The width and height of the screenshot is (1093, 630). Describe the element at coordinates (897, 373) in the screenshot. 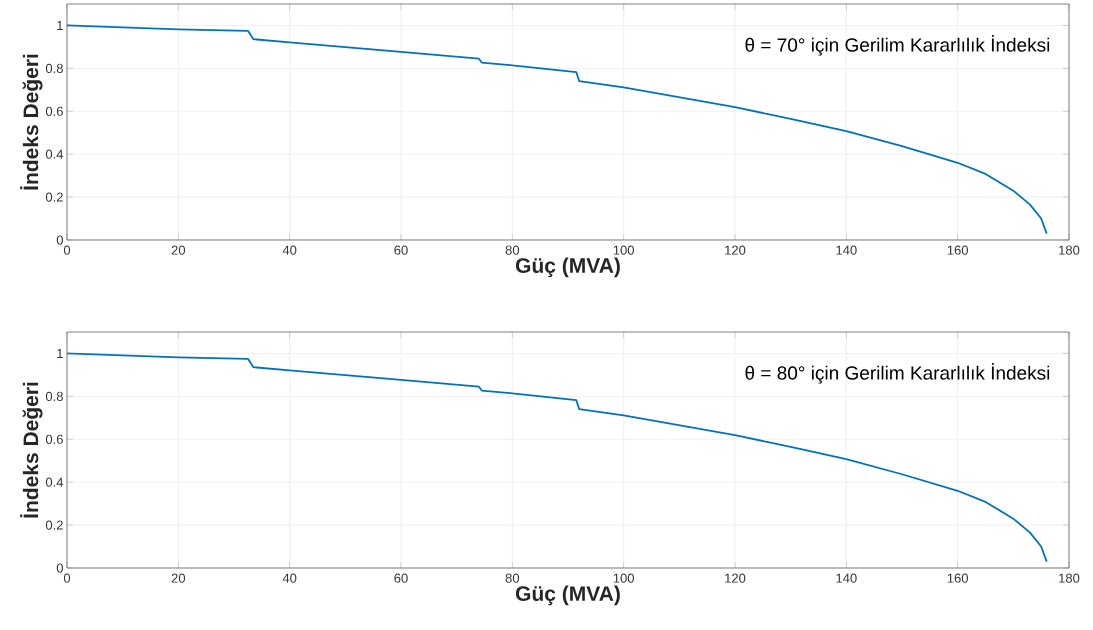

I see `annotation: θ = 80° için Gerilim Kararlılık İndeksi` at that location.